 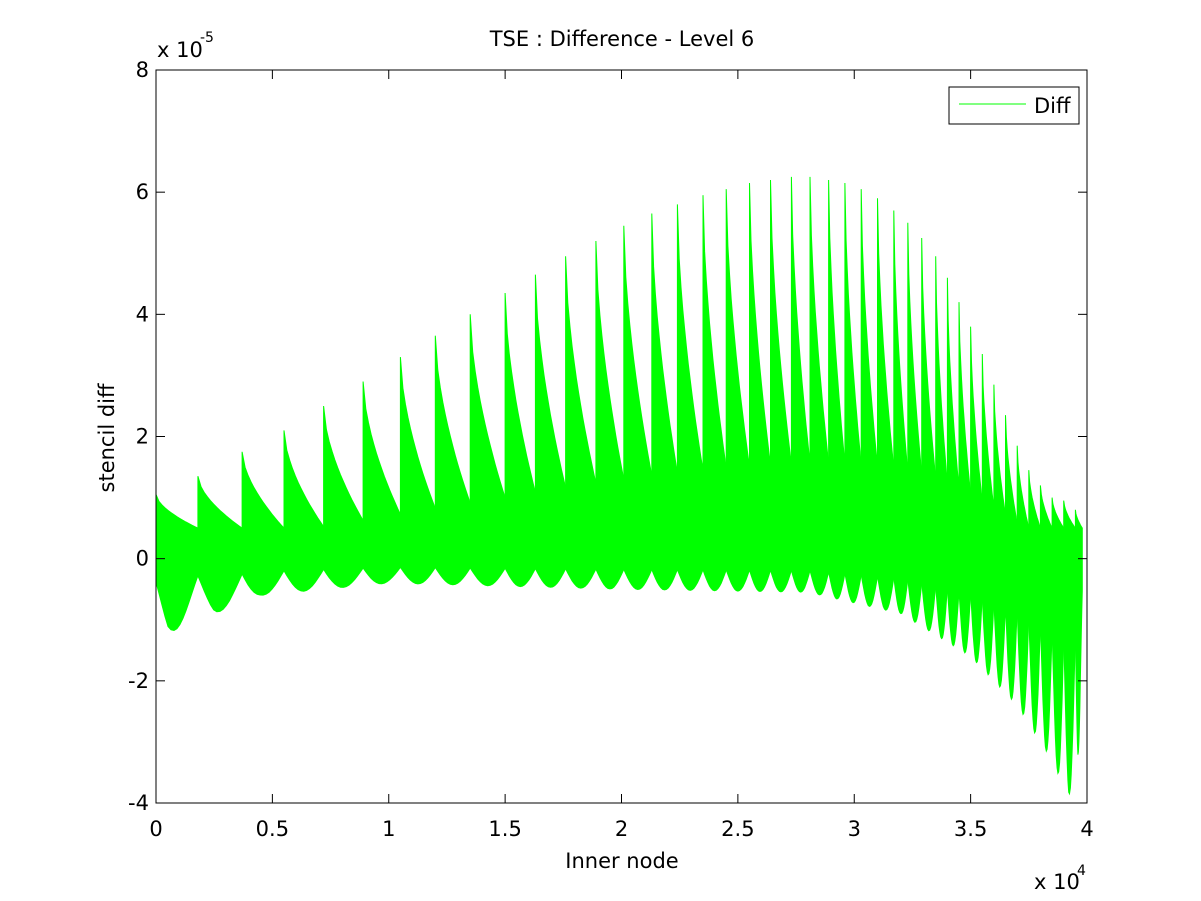 I want to click on y-tick-label: 0, so click(x=142, y=559).